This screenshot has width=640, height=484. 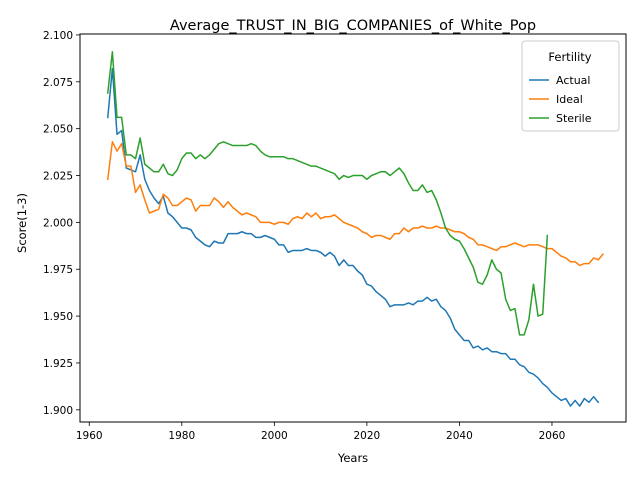 What do you see at coordinates (569, 99) in the screenshot?
I see `legend-label: Ideal` at bounding box center [569, 99].